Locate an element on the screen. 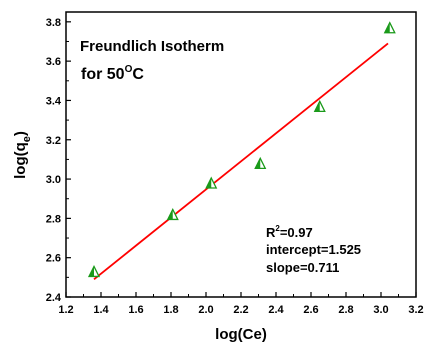  x-tick-label: 3.2 is located at coordinates (415, 310).